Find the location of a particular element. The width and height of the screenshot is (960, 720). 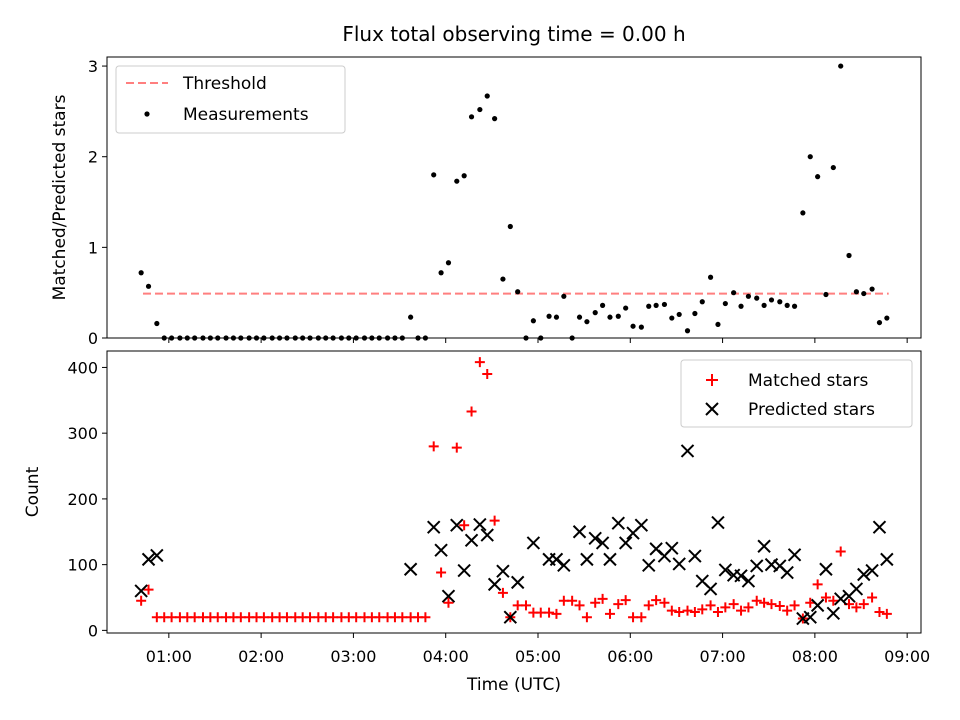

top-y-axis: 0 1 2 3 is located at coordinates (97, 202).